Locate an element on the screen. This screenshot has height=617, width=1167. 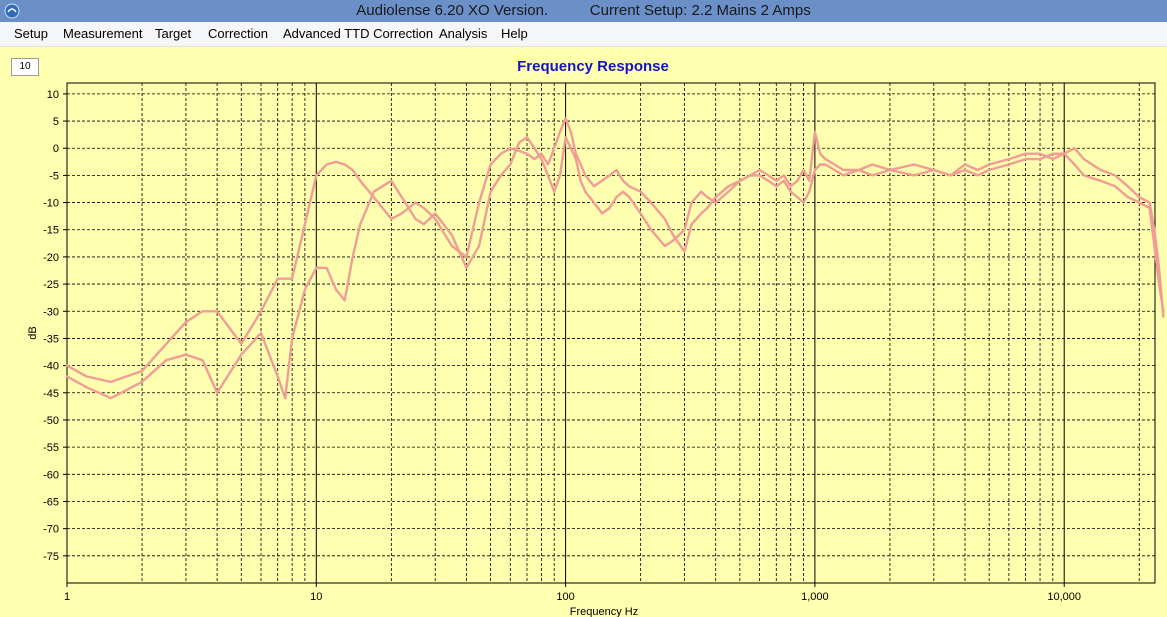
menu-analysis: Analysis is located at coordinates (463, 33).